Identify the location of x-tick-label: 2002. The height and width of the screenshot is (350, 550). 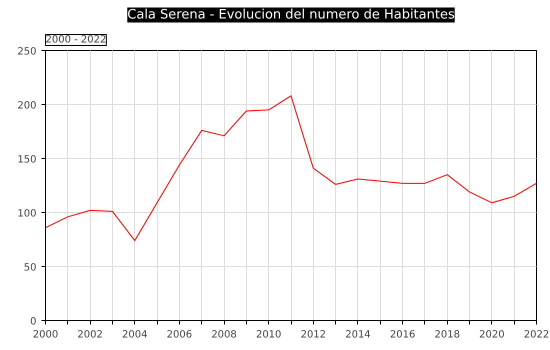
(90, 335).